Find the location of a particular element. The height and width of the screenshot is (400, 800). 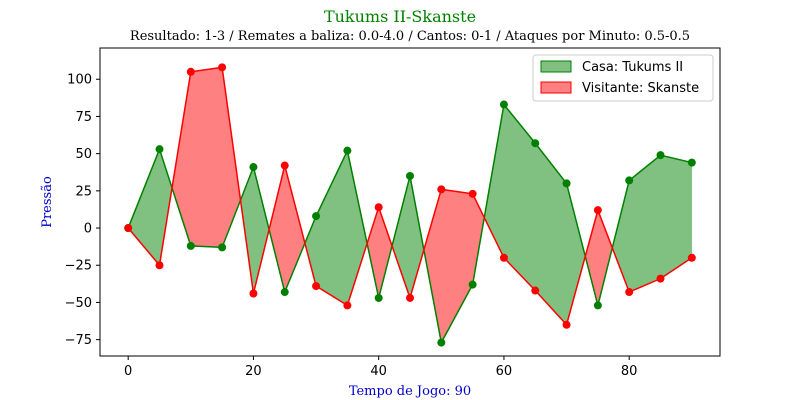

y-tick-label: −25 is located at coordinates (78, 266).